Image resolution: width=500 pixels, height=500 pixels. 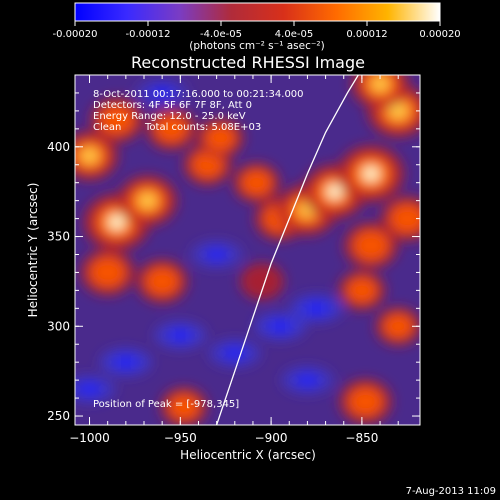 I want to click on footer-date: 7-Aug-2013 11:09, so click(x=451, y=491).